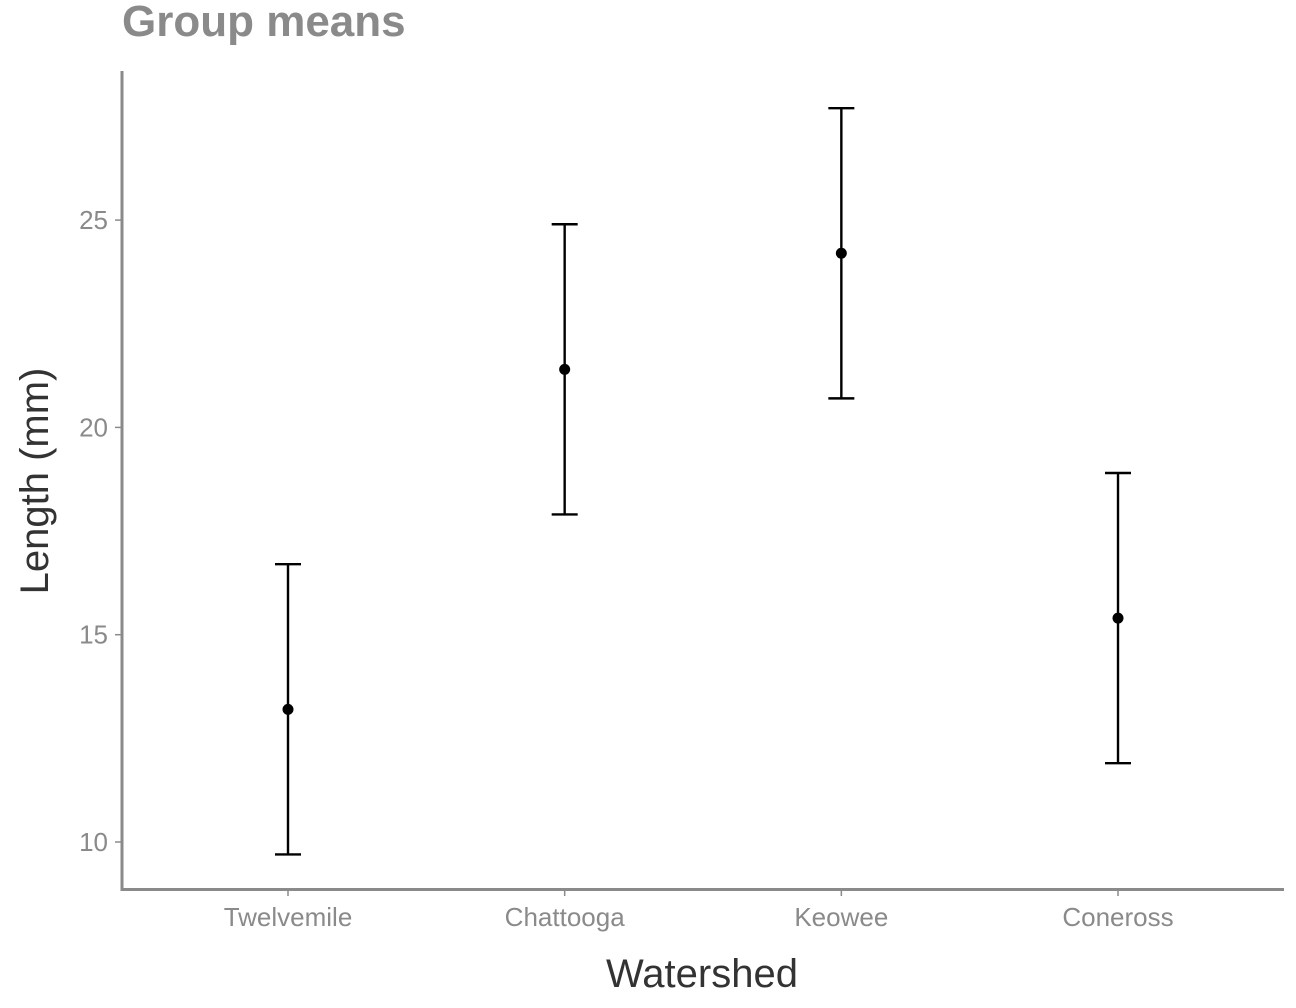  What do you see at coordinates (93, 220) in the screenshot?
I see `y-tick-label: 25` at bounding box center [93, 220].